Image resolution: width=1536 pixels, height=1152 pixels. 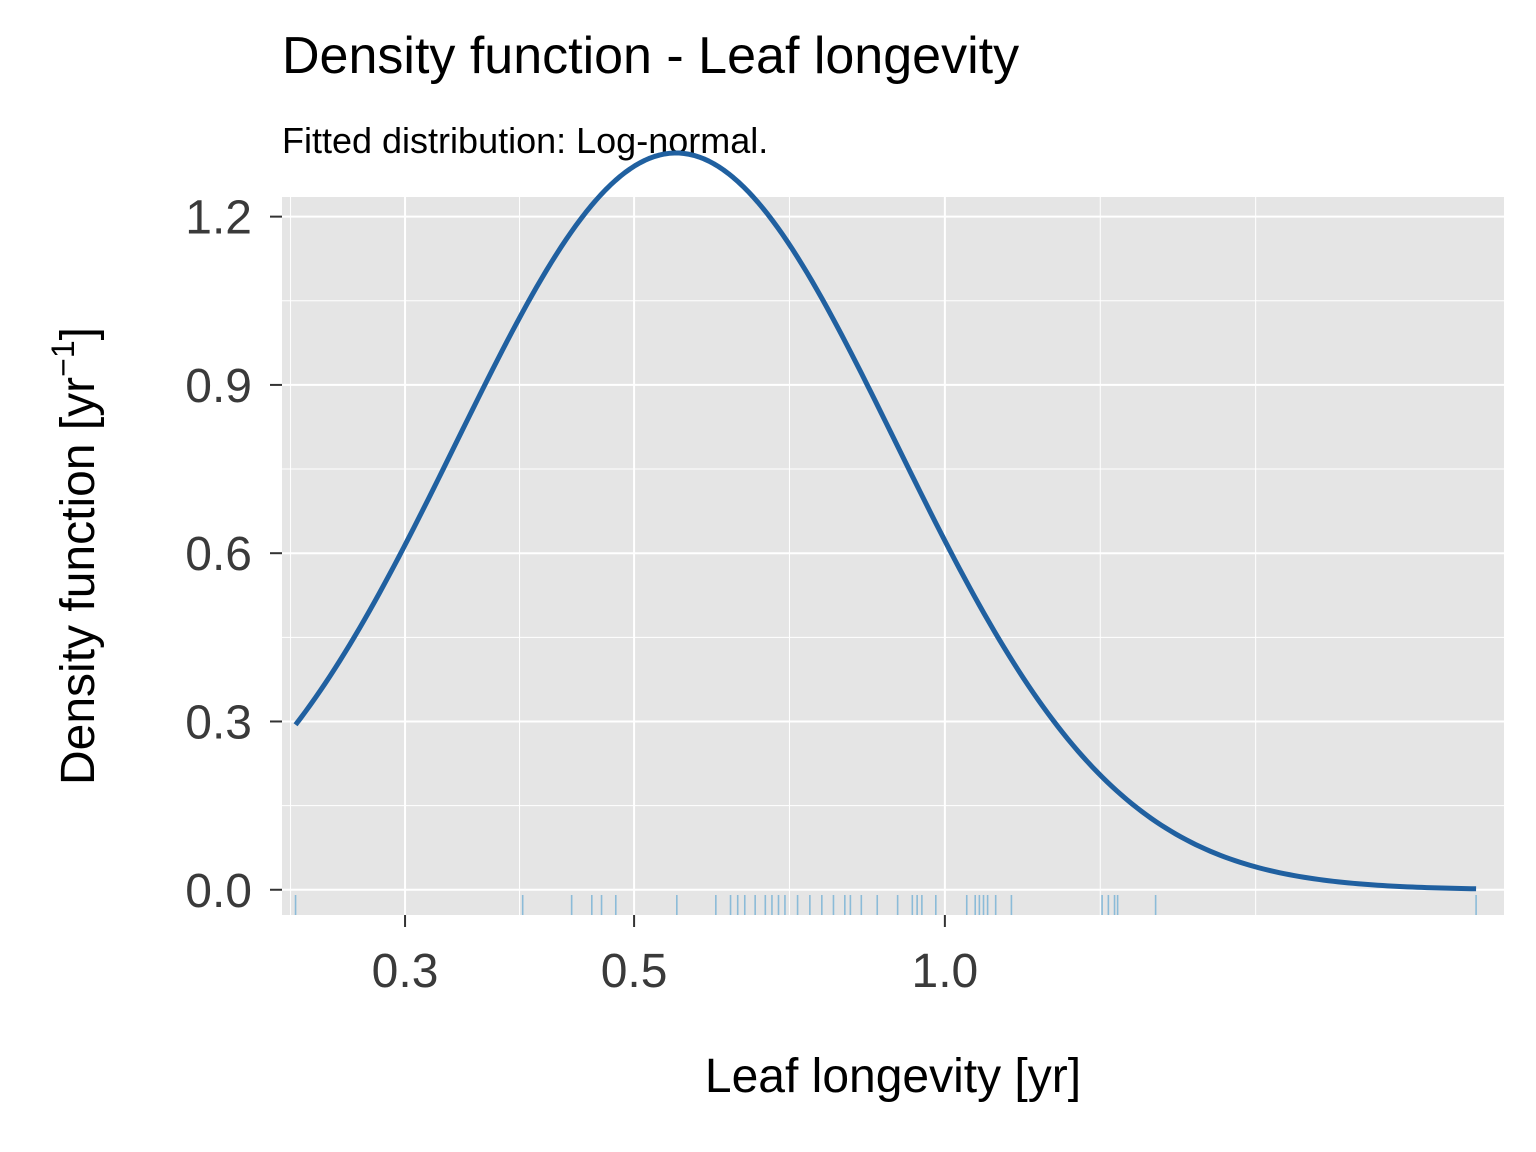 I want to click on y-tick-label: 0.0, so click(x=218, y=891).